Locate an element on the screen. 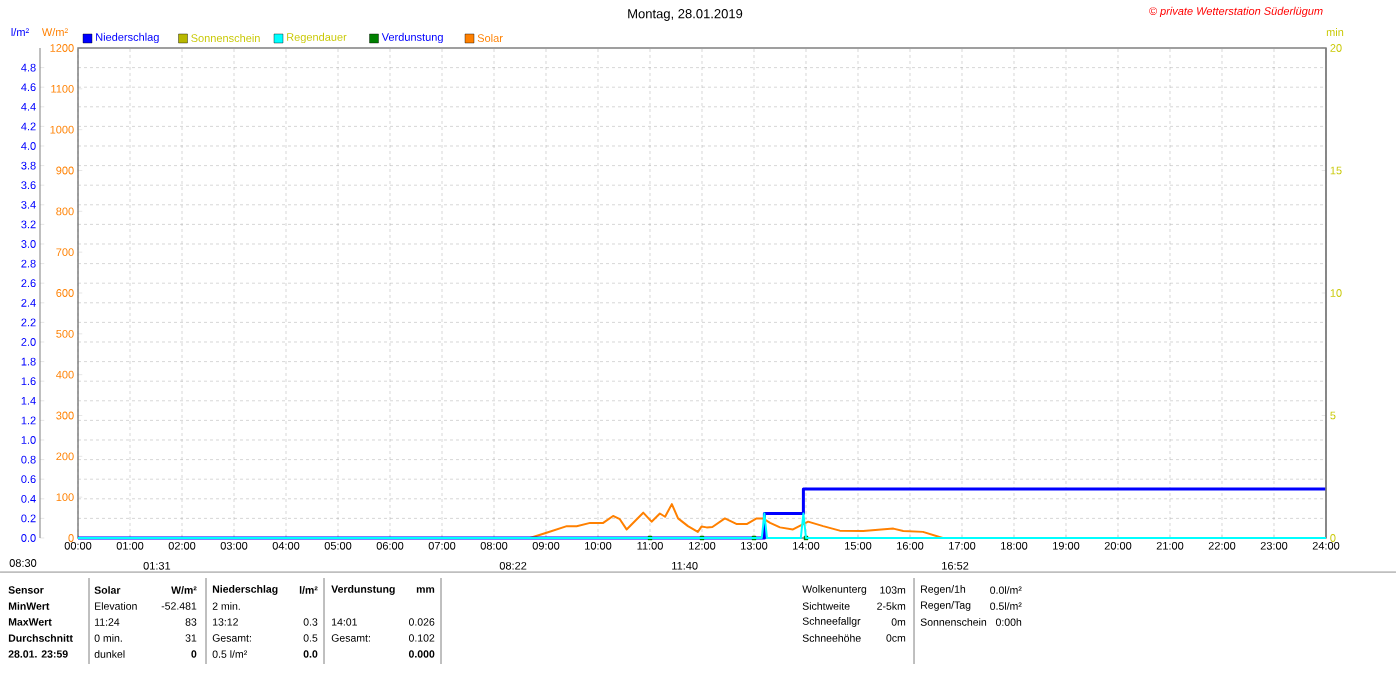 The height and width of the screenshot is (678, 1396). text: Regen/Tag is located at coordinates (946, 606).